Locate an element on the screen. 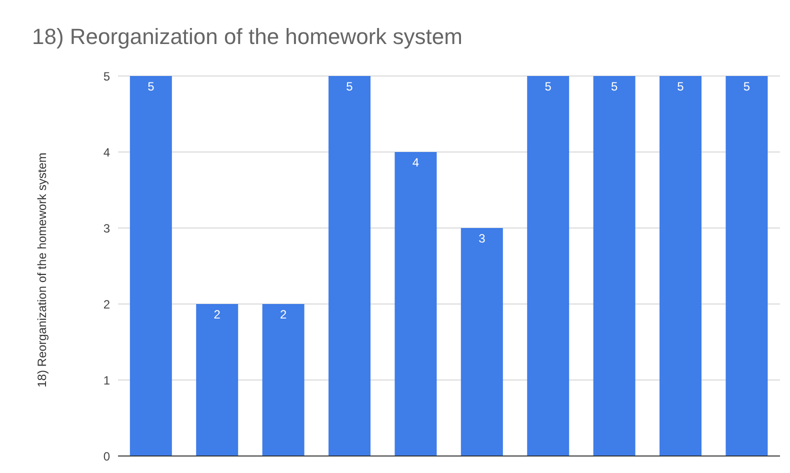  y-tick-label: 2 is located at coordinates (106, 304).